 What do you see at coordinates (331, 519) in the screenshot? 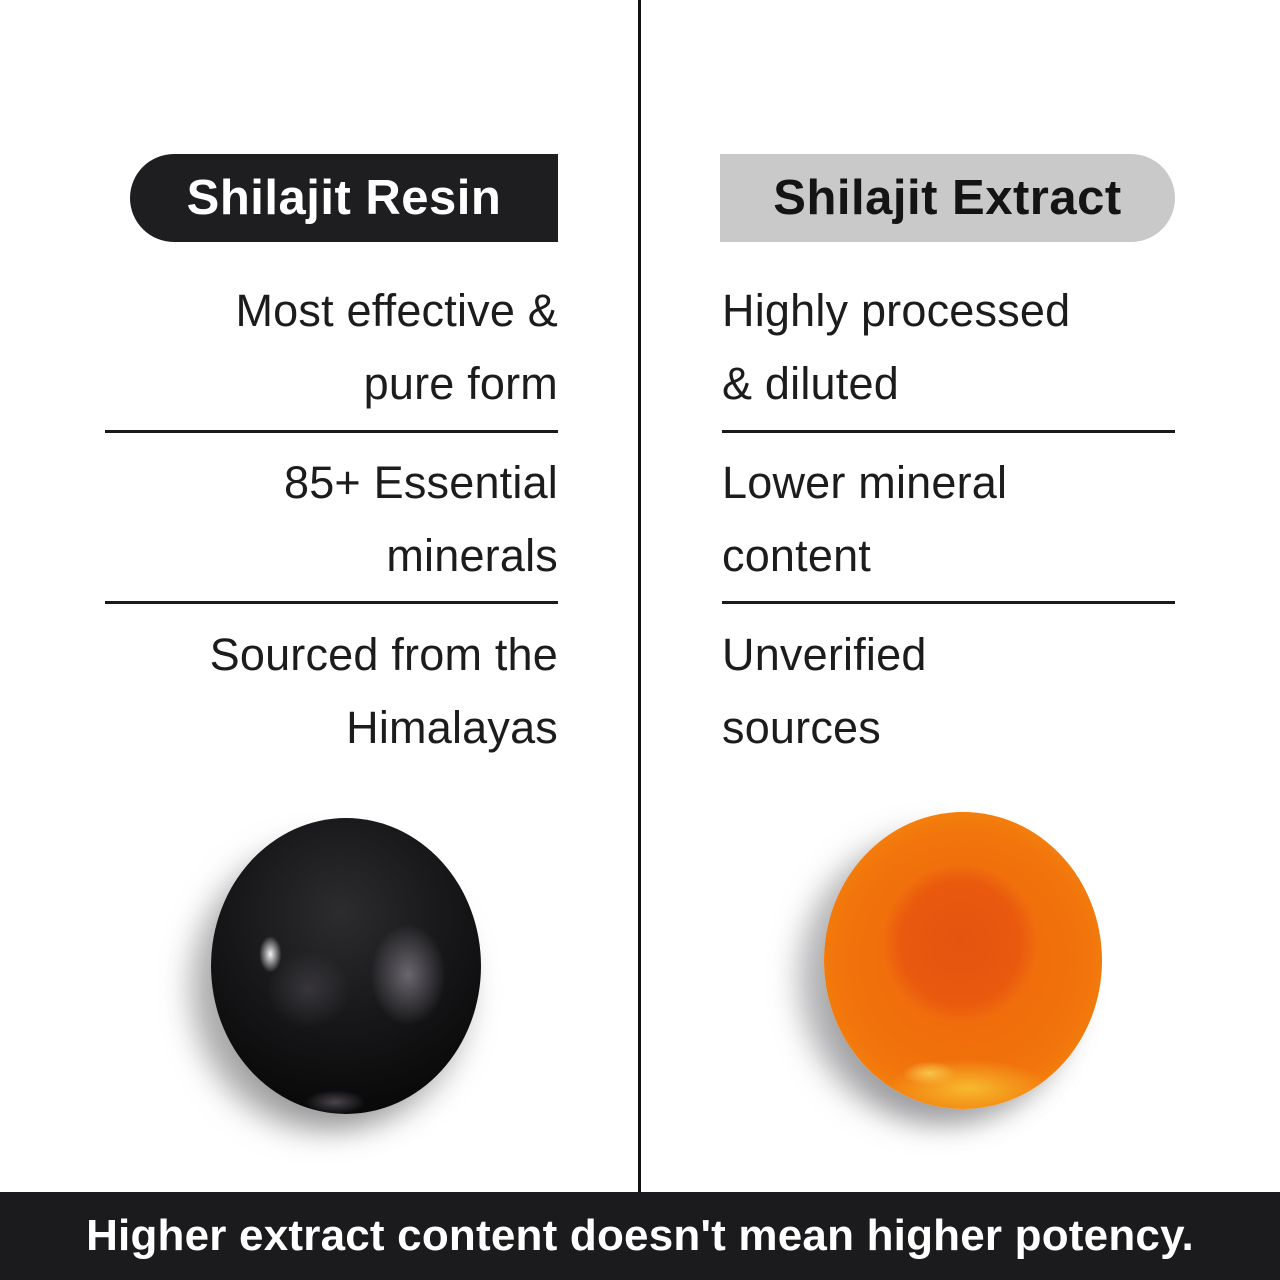
I see `resin-point-2: 85+ Essential minerals` at bounding box center [331, 519].